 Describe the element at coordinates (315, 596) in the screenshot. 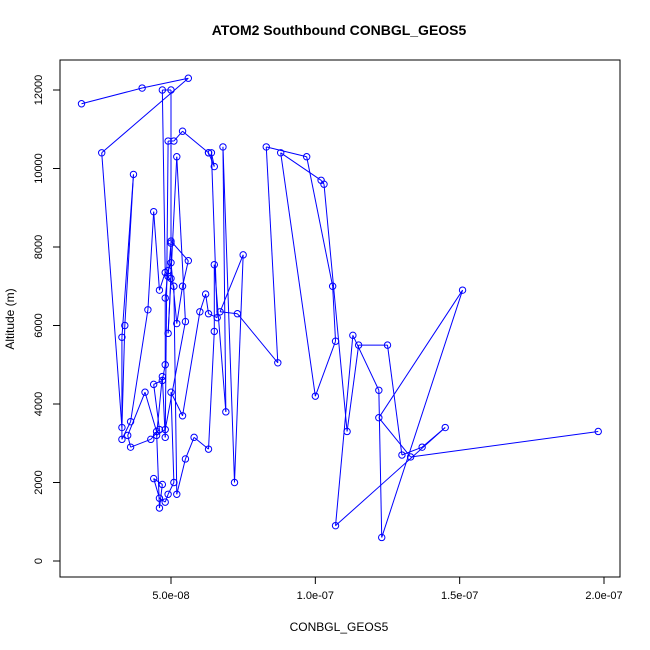

I see `x-tick-label: 1.0e-07` at that location.